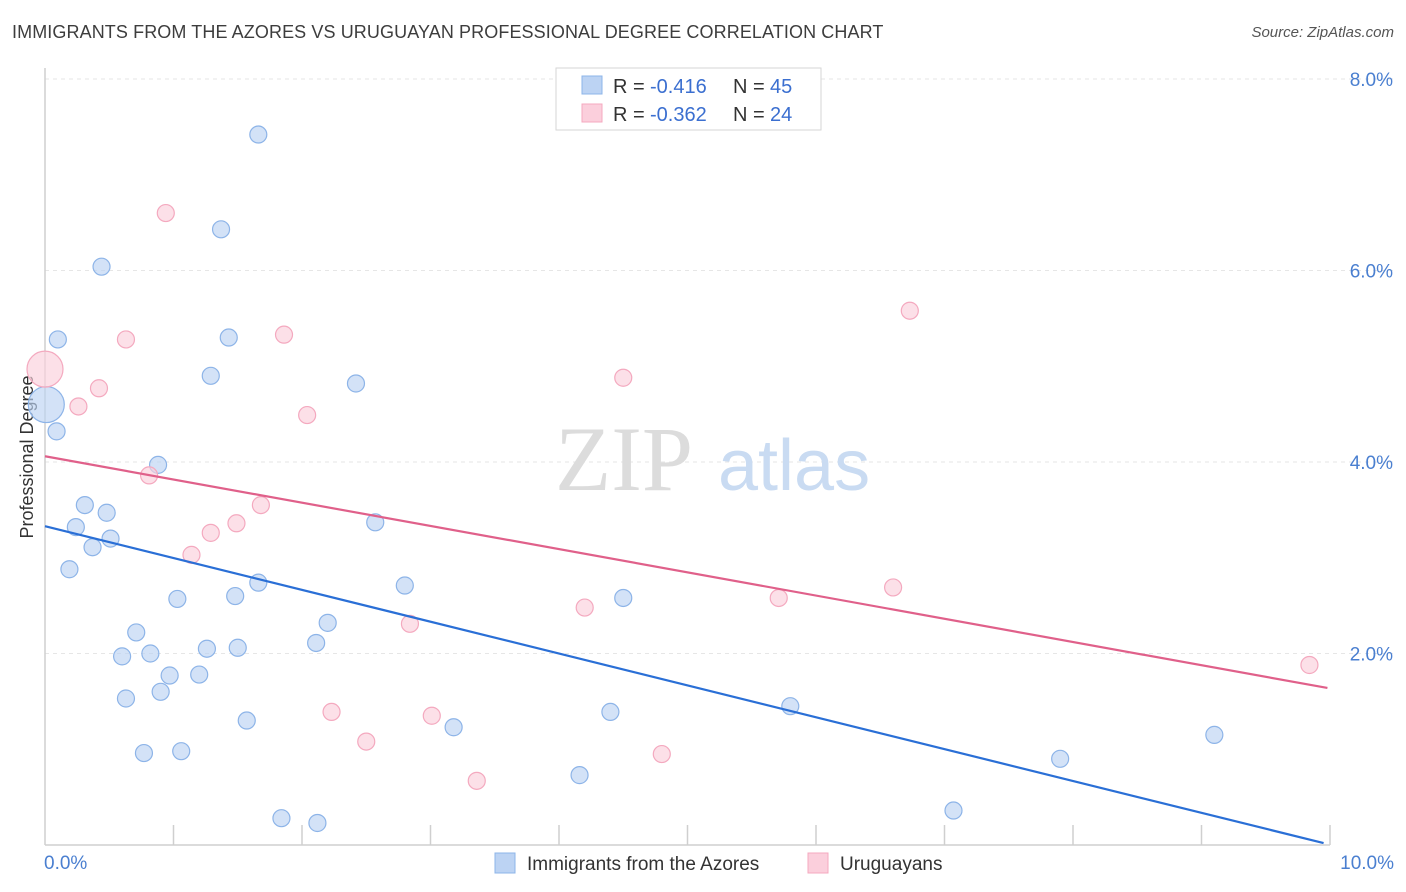  I want to click on chart-source: Source: ZipAtlas.com, so click(1322, 32).